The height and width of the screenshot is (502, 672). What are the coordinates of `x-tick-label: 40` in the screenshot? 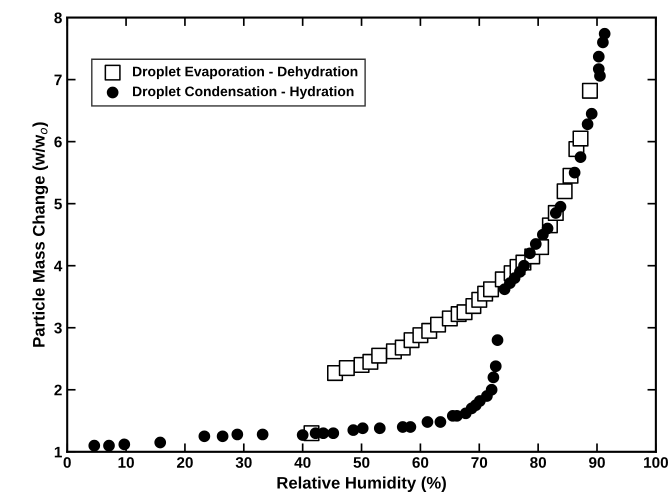 It's located at (302, 462).